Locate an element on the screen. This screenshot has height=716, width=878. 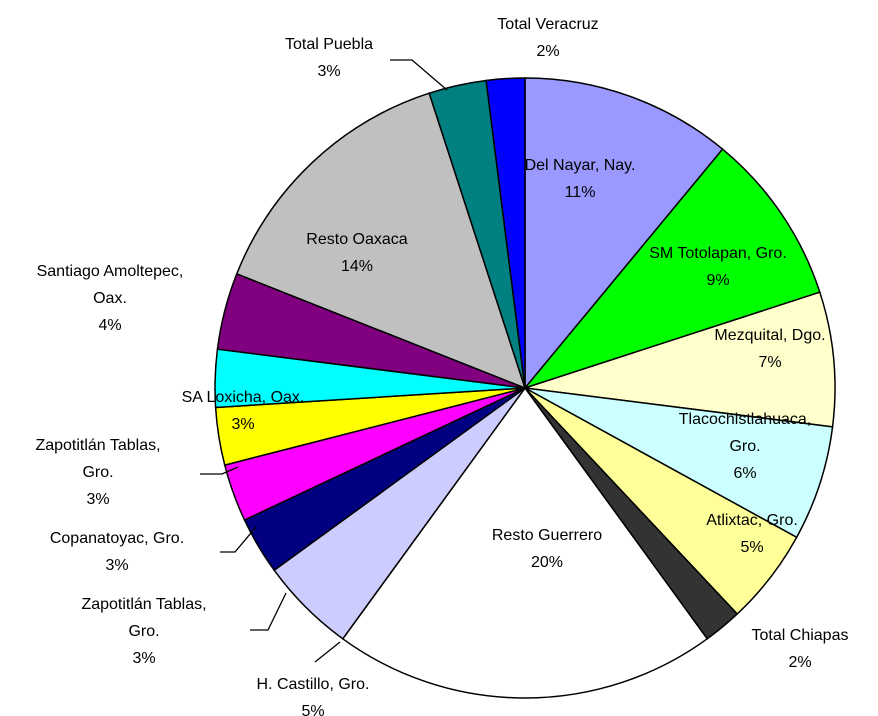
slice-label: Resto Guerrero is located at coordinates (547, 535).